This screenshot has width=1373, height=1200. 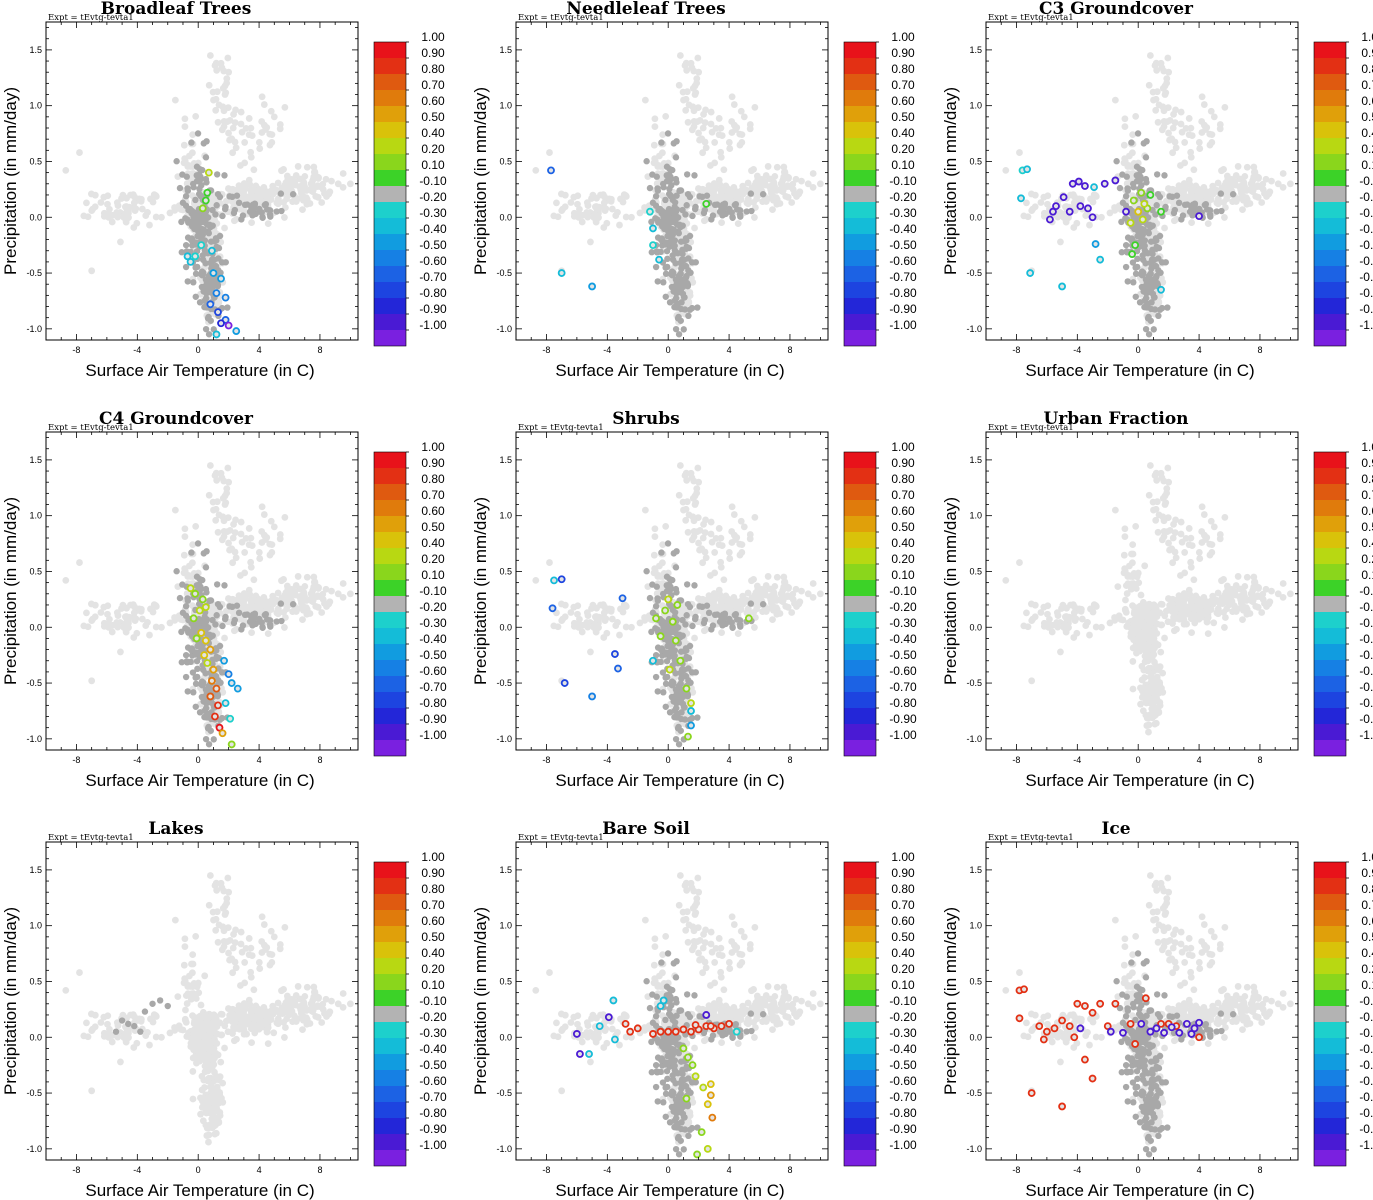 What do you see at coordinates (504, 273) in the screenshot?
I see `y-tick-label: -0.5` at bounding box center [504, 273].